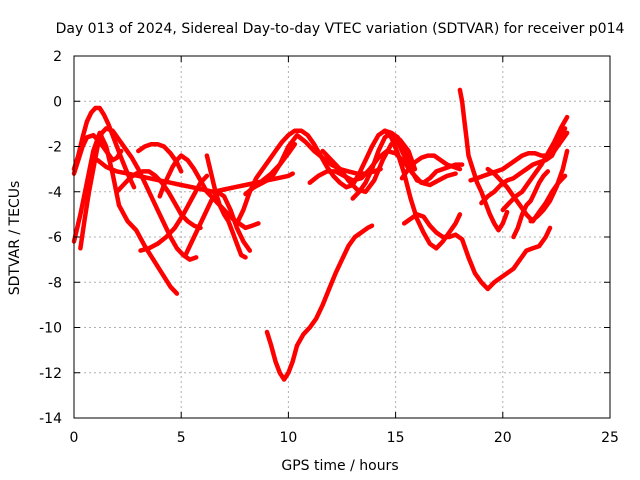 The height and width of the screenshot is (480, 640). Describe the element at coordinates (55, 148) in the screenshot. I see `y-tick-label: -2` at that location.